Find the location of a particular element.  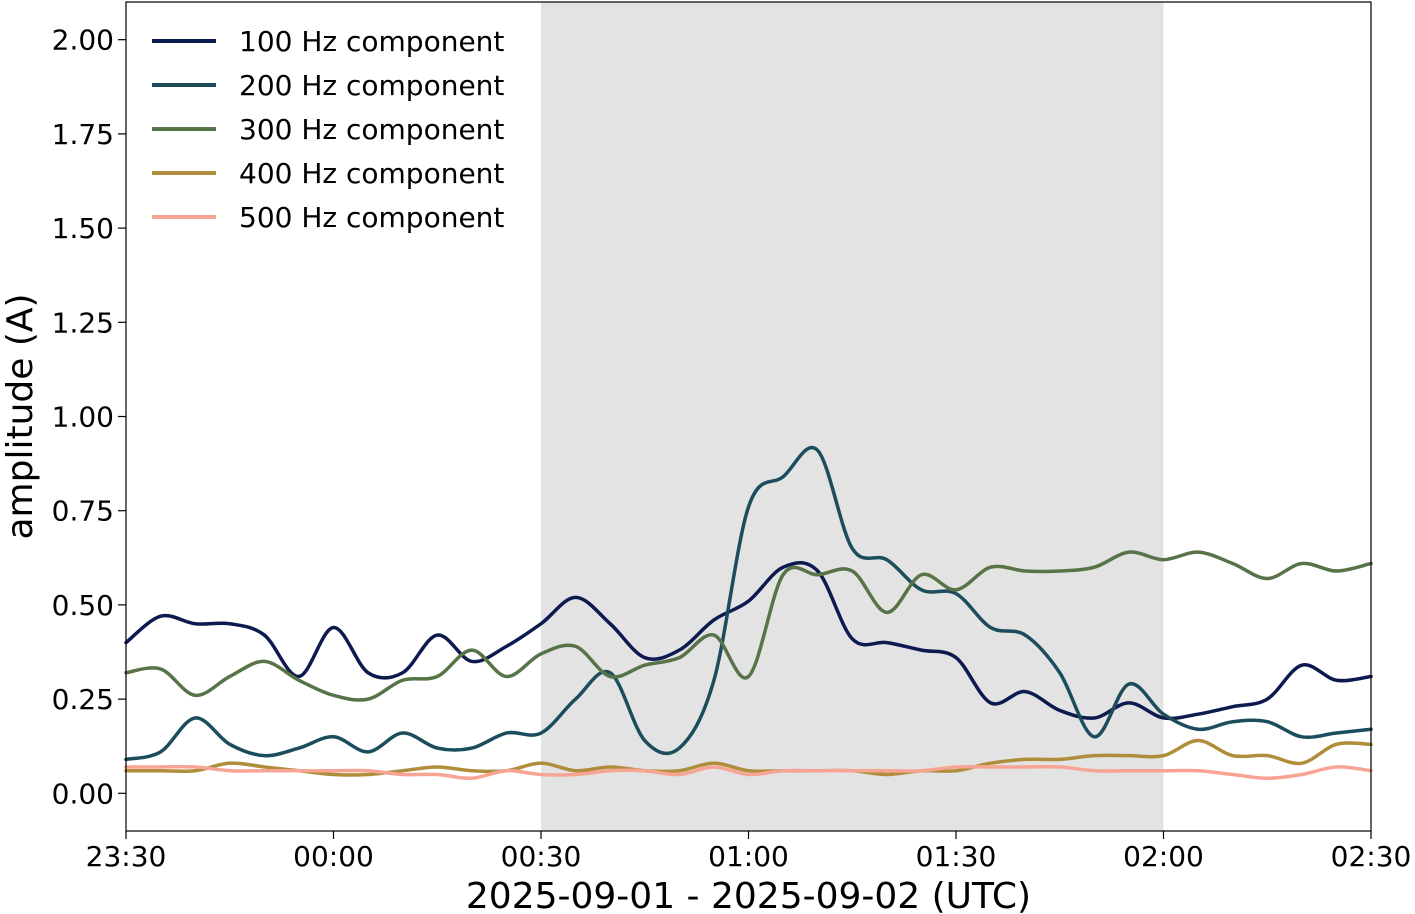

y-axis: 0.00 0.25 0.50 0.75 1.00 1.25 1.50 1.75 2.00 is located at coordinates (89, 417).